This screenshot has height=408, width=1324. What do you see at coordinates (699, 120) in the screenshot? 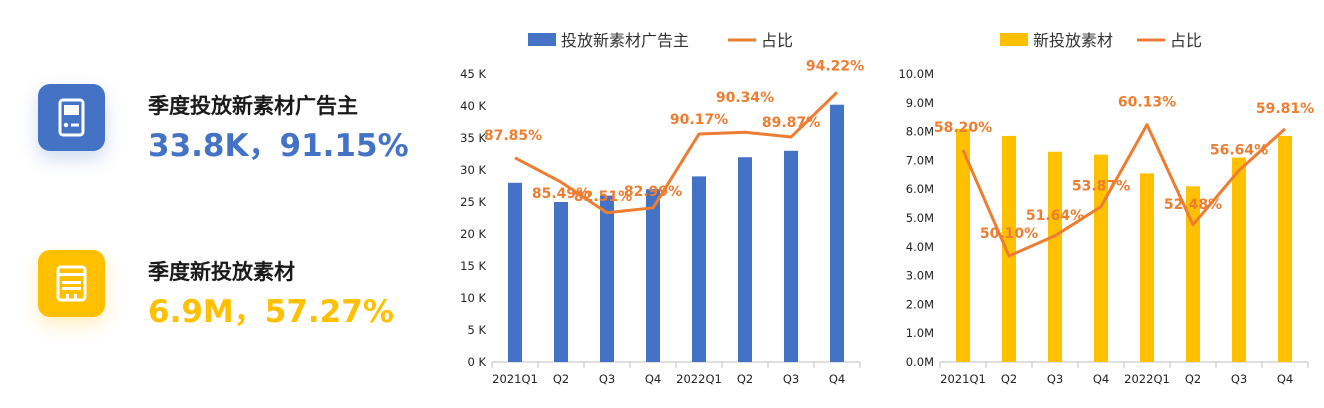
I see `data-label: 90.17%` at bounding box center [699, 120].